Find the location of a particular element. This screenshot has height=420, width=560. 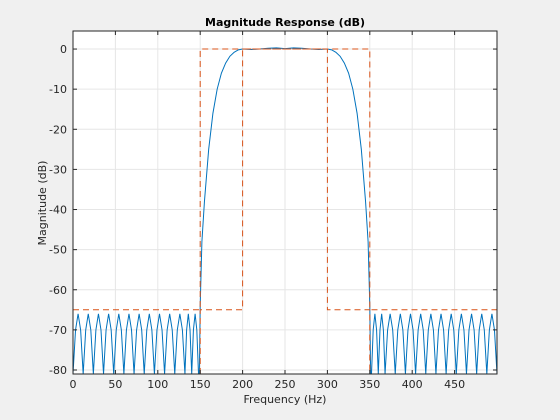

y-tick-label: 0 is located at coordinates (63, 49).